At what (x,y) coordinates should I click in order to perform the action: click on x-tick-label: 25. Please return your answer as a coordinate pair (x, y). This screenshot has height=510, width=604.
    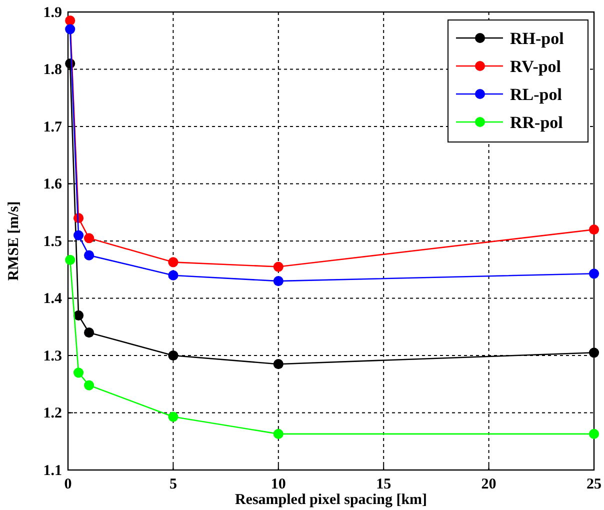
    Looking at the image, I should click on (594, 484).